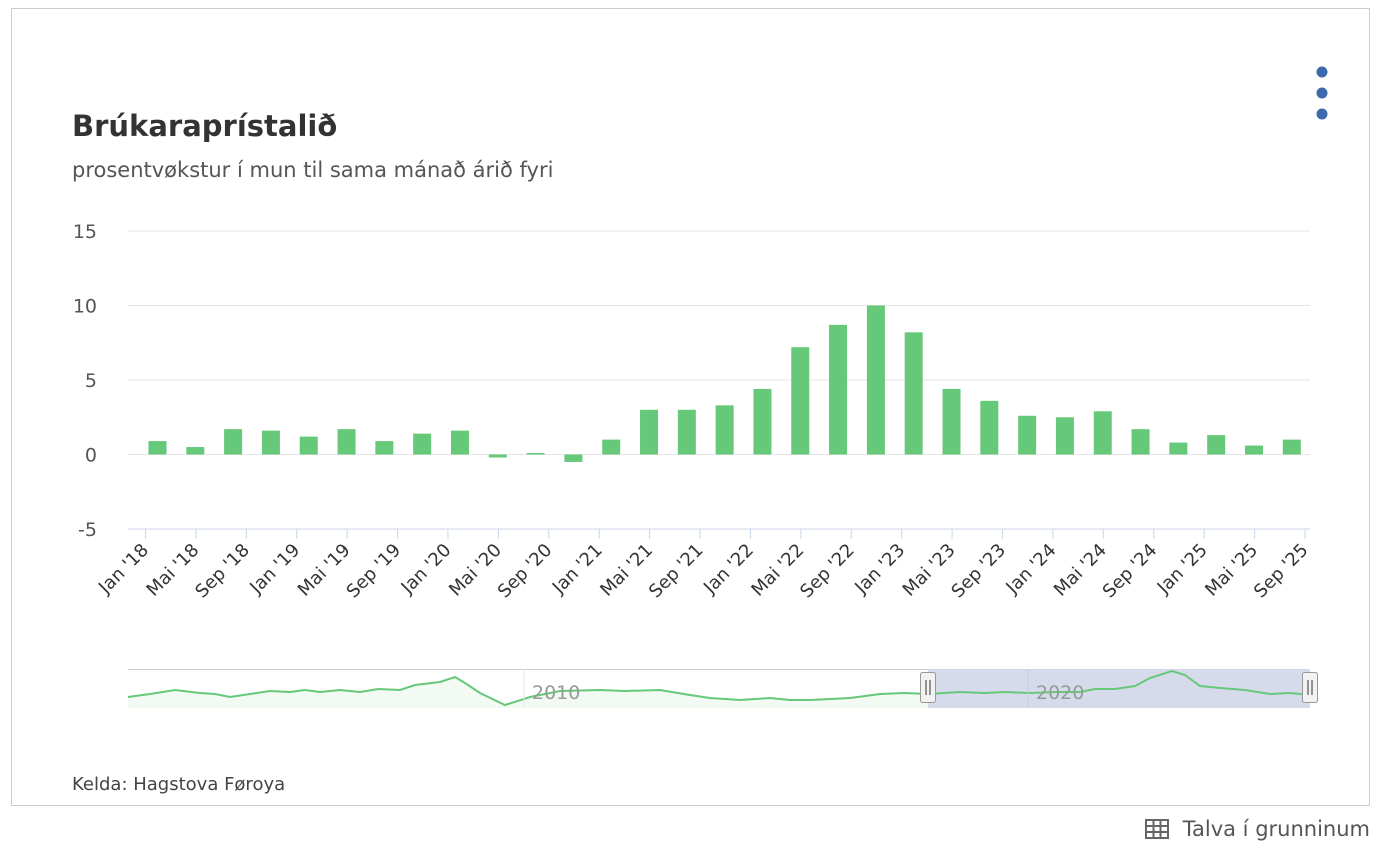  I want to click on navigator-label-2010: 2010, so click(556, 693).